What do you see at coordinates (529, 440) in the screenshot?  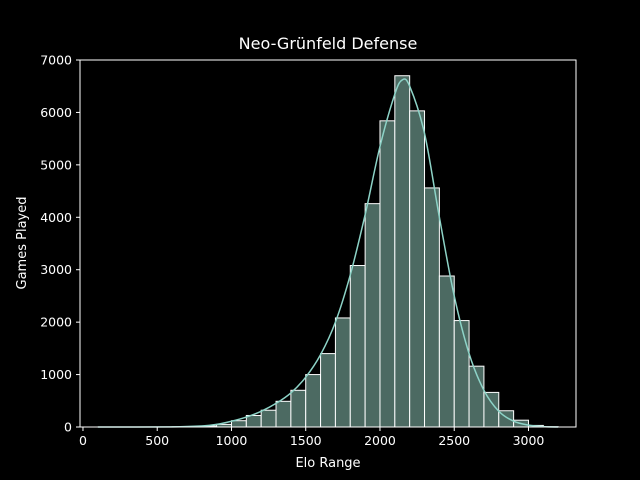 I see `x-tick-label-6: 3000` at bounding box center [529, 440].